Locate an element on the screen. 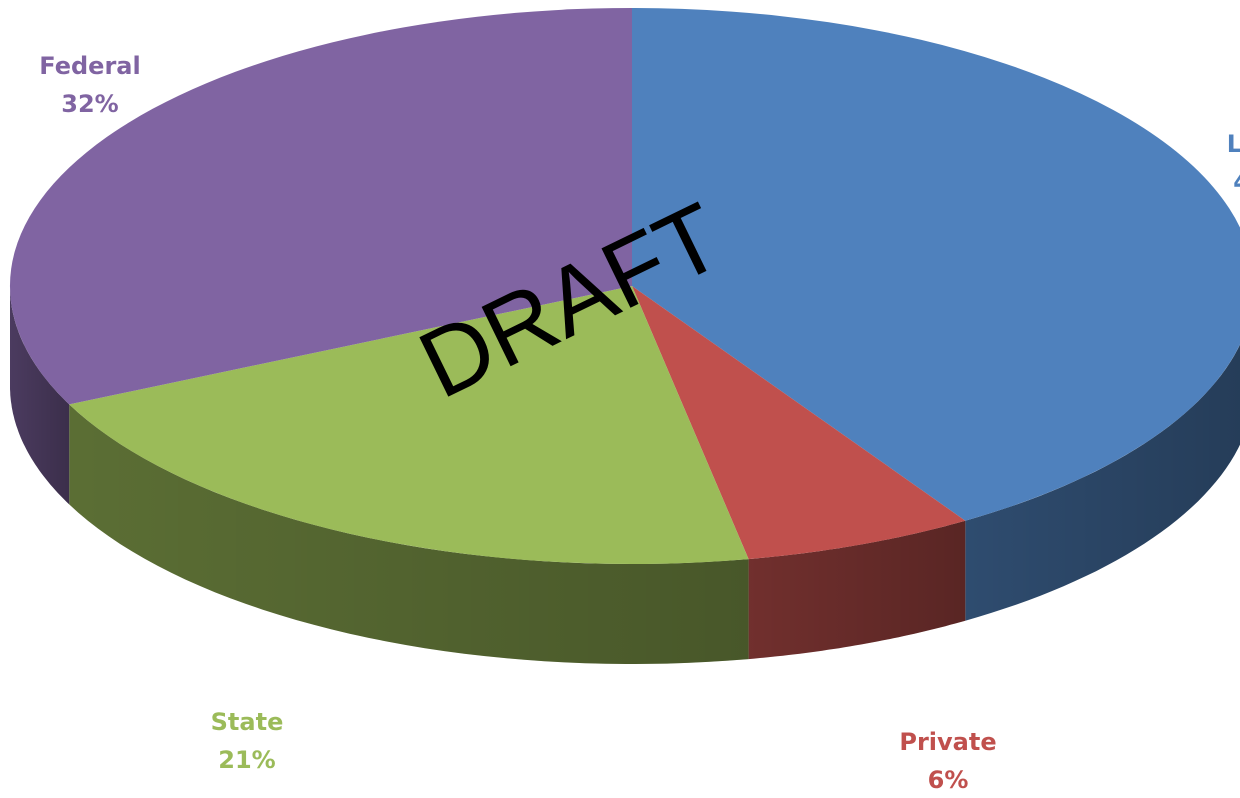 The image size is (1240, 798). data-label-name-local: Local is located at coordinates (1233, 144).